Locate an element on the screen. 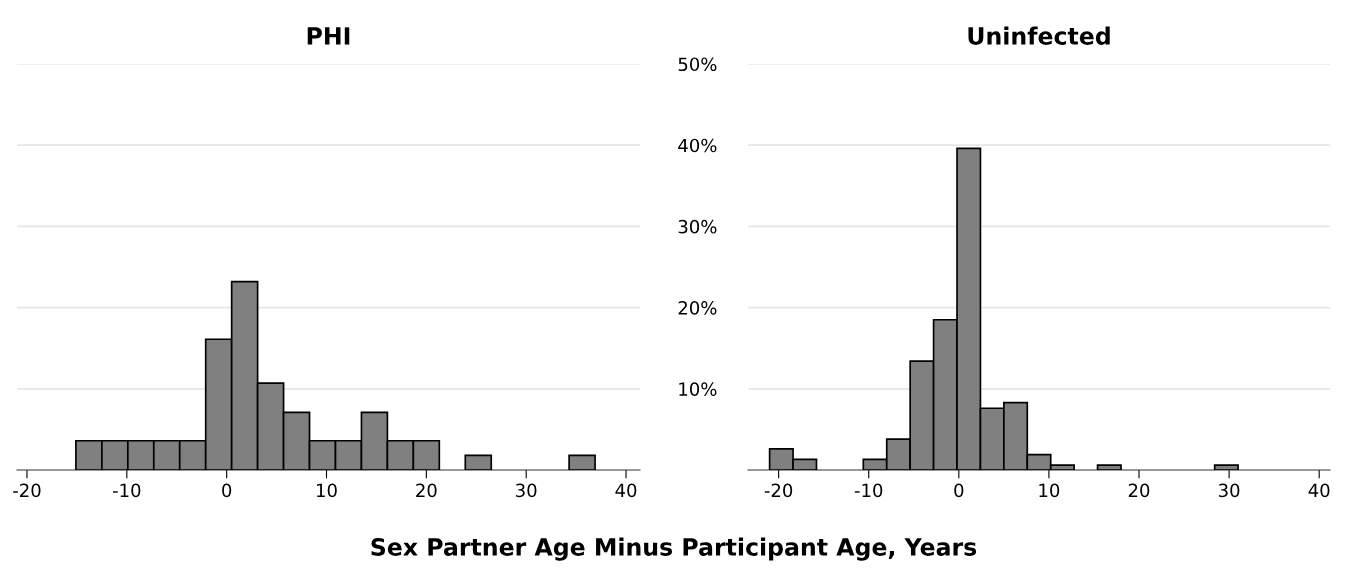  y-tick-label: 40% is located at coordinates (697, 145).